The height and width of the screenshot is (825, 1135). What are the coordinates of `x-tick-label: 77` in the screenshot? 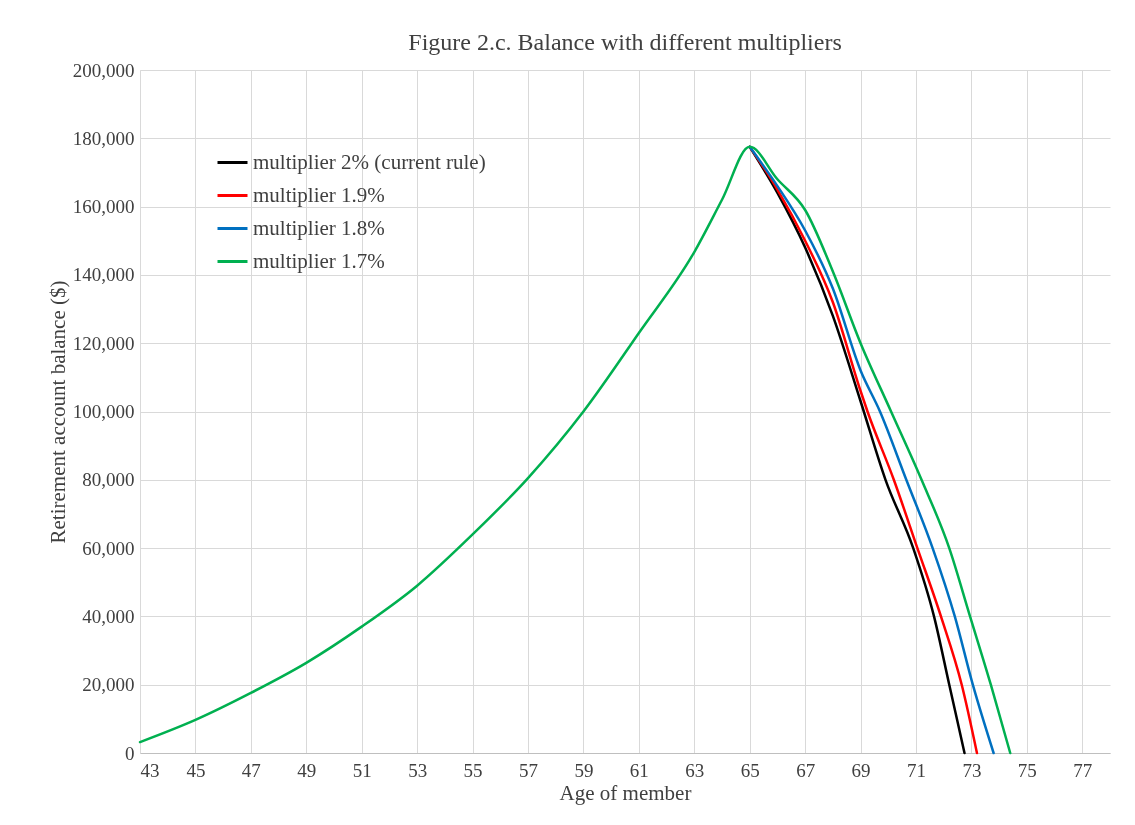 It's located at (1083, 770).